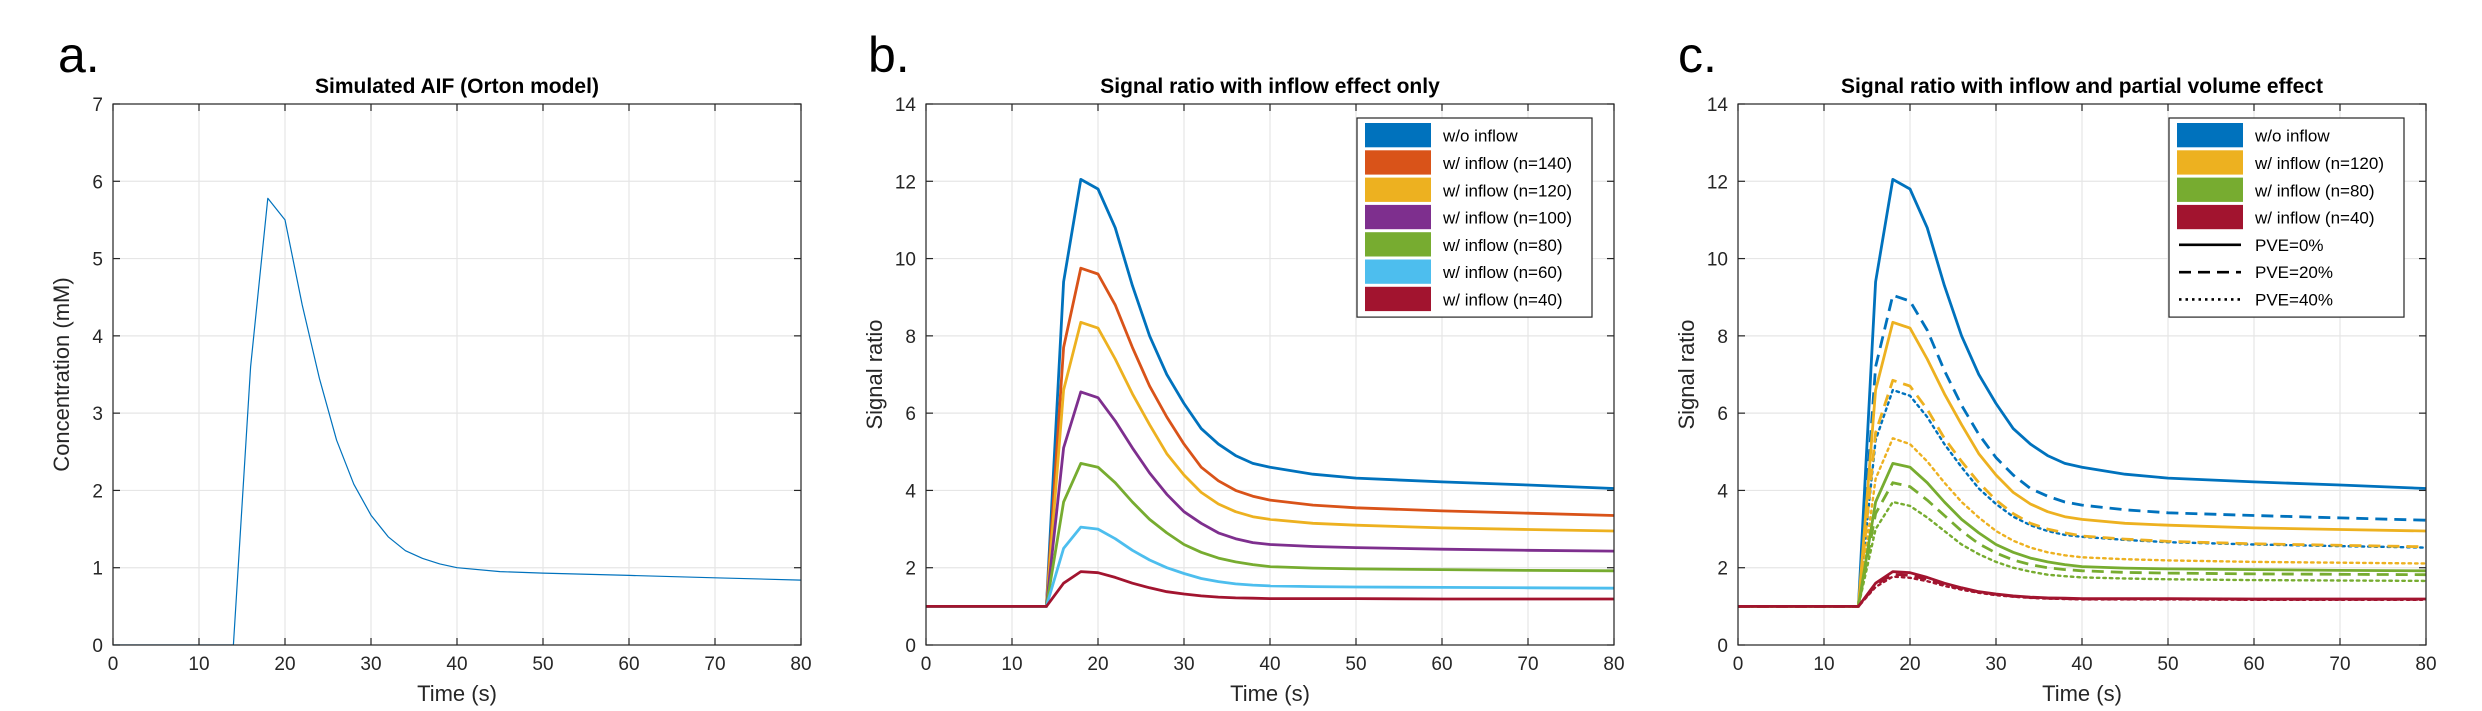  Describe the element at coordinates (1507, 190) in the screenshot. I see `chart1-legend-label-2: w/ inflow (n=120)` at that location.